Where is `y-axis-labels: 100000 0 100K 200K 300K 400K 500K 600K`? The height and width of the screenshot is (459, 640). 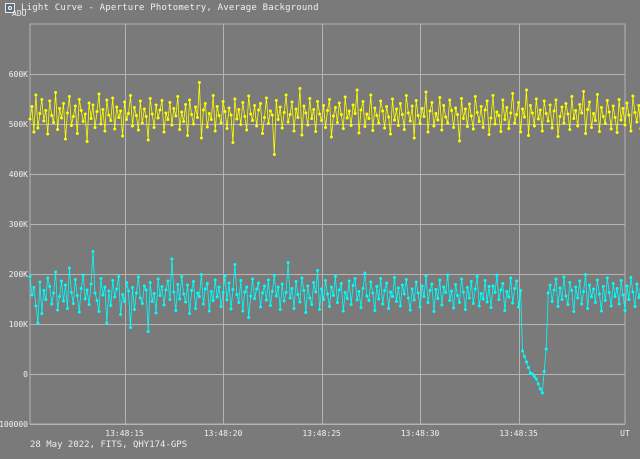 y-axis-labels: 100000 0 100K 200K 300K 400K 500K 600K is located at coordinates (14, 249).